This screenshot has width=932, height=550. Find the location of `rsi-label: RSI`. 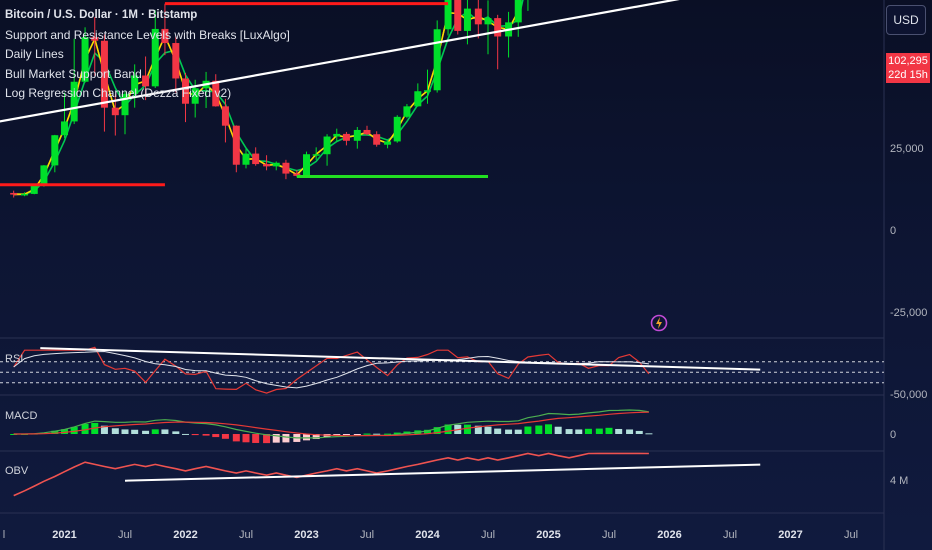

rsi-label: RSI is located at coordinates (14, 359).